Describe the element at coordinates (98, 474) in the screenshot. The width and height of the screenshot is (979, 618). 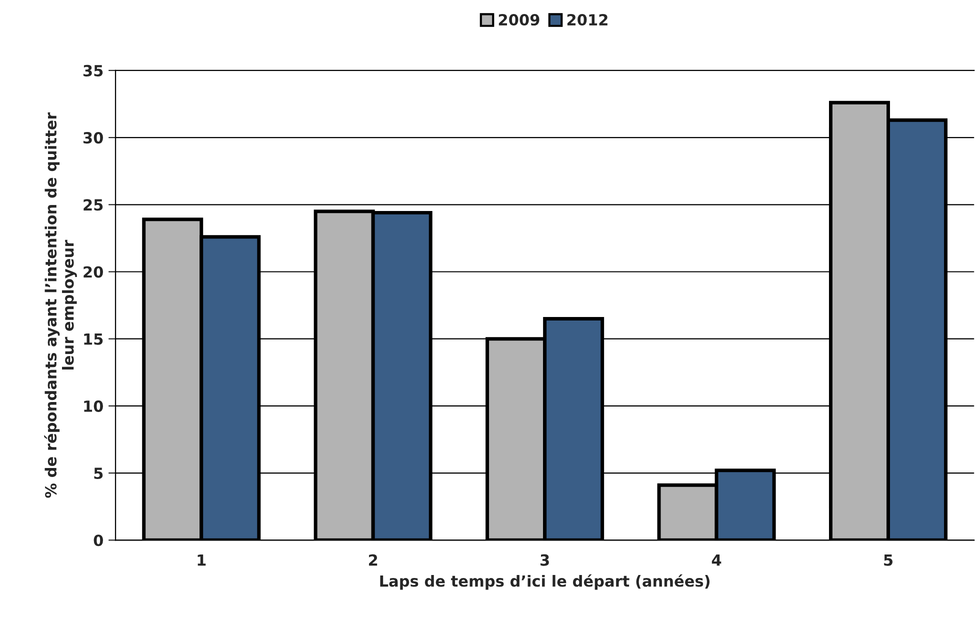
I see `y-tick-label: 5` at that location.